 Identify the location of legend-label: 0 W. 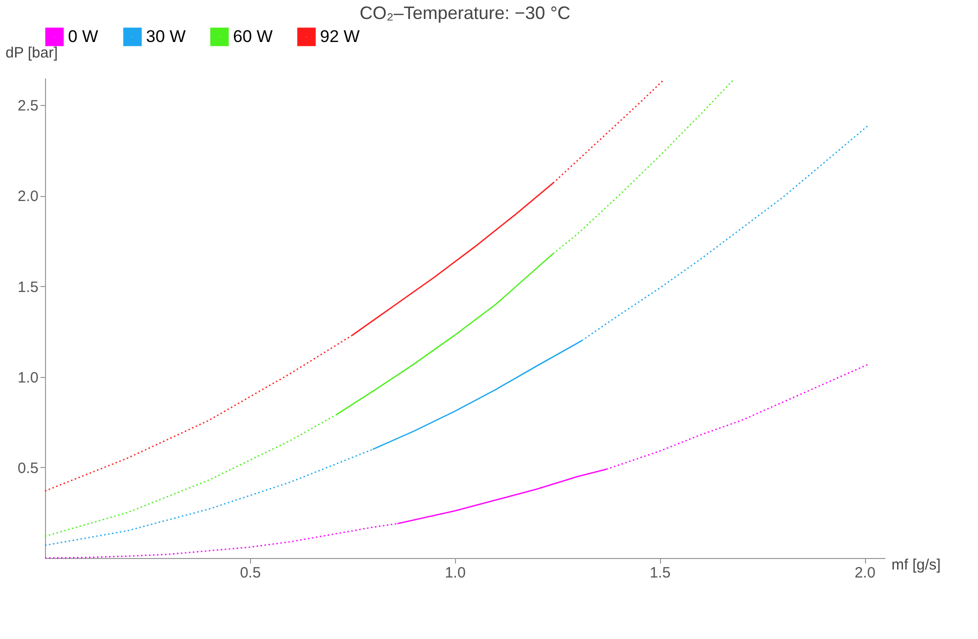
(83, 36).